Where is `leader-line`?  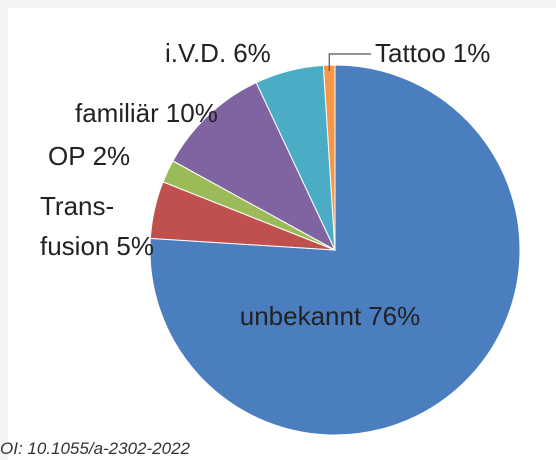 leader-line is located at coordinates (349, 62).